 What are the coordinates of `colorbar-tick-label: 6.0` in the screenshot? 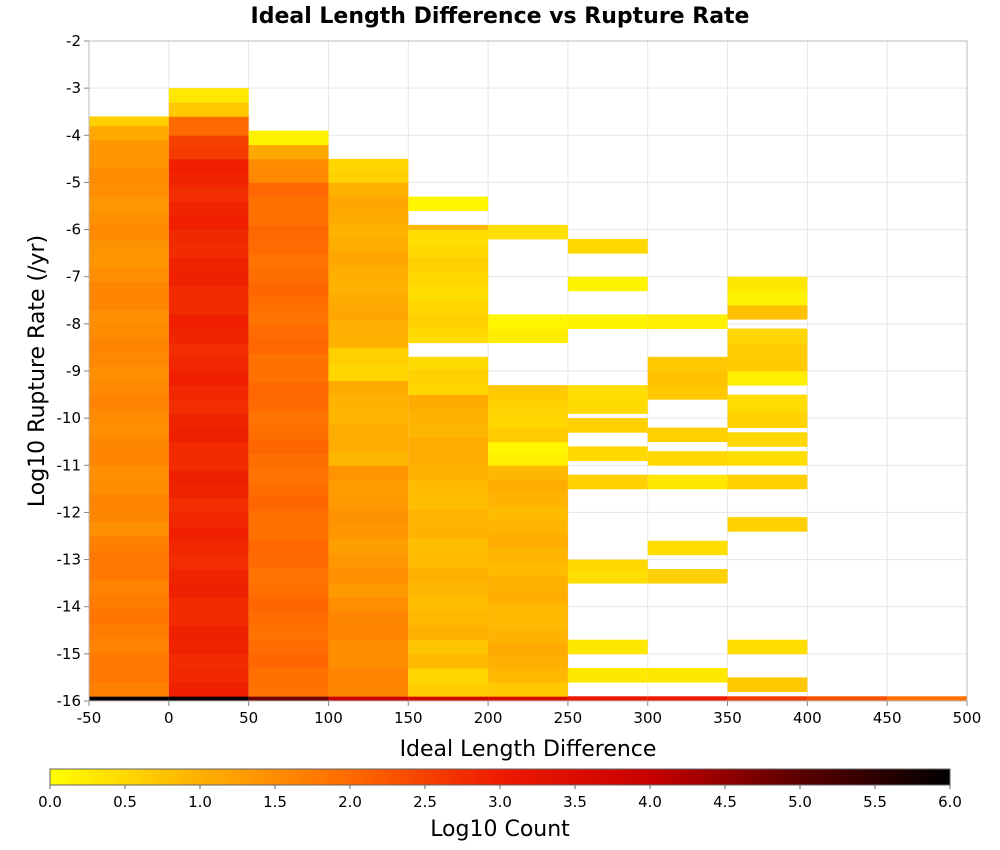 It's located at (950, 802).